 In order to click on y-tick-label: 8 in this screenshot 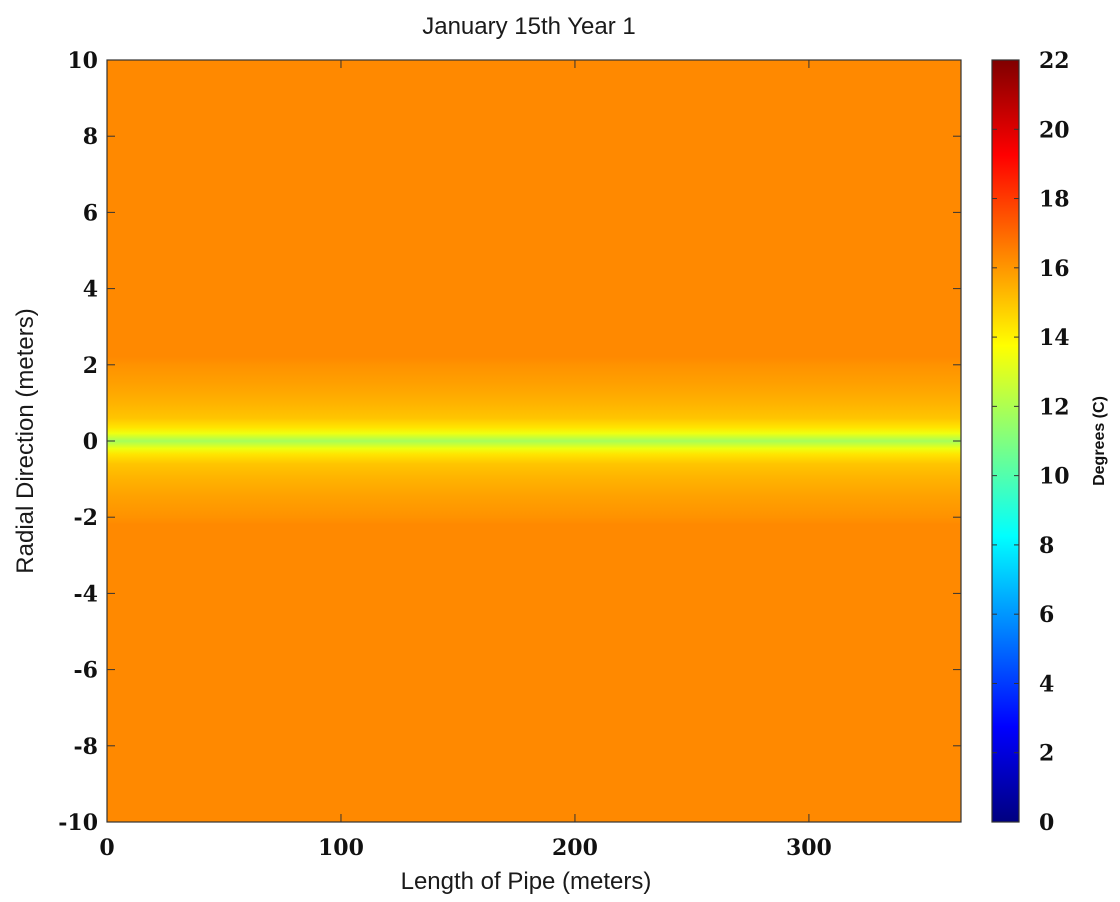, I will do `click(90, 137)`.